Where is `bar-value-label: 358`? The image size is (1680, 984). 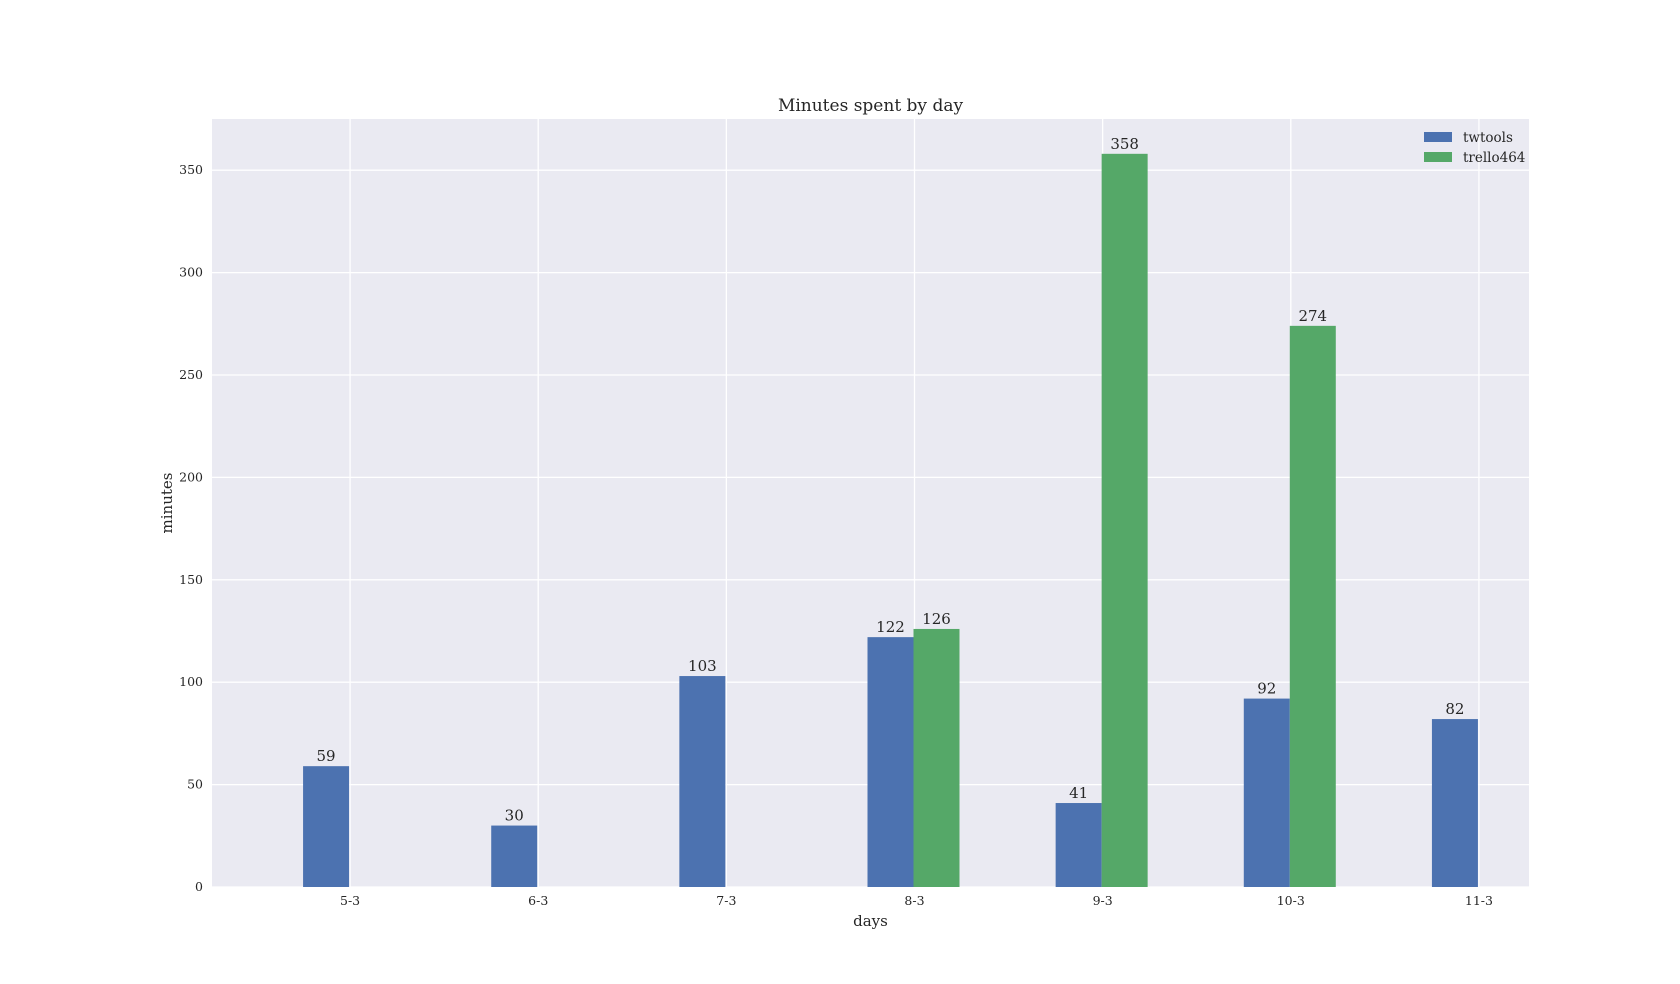
bar-value-label: 358 is located at coordinates (1124, 144).